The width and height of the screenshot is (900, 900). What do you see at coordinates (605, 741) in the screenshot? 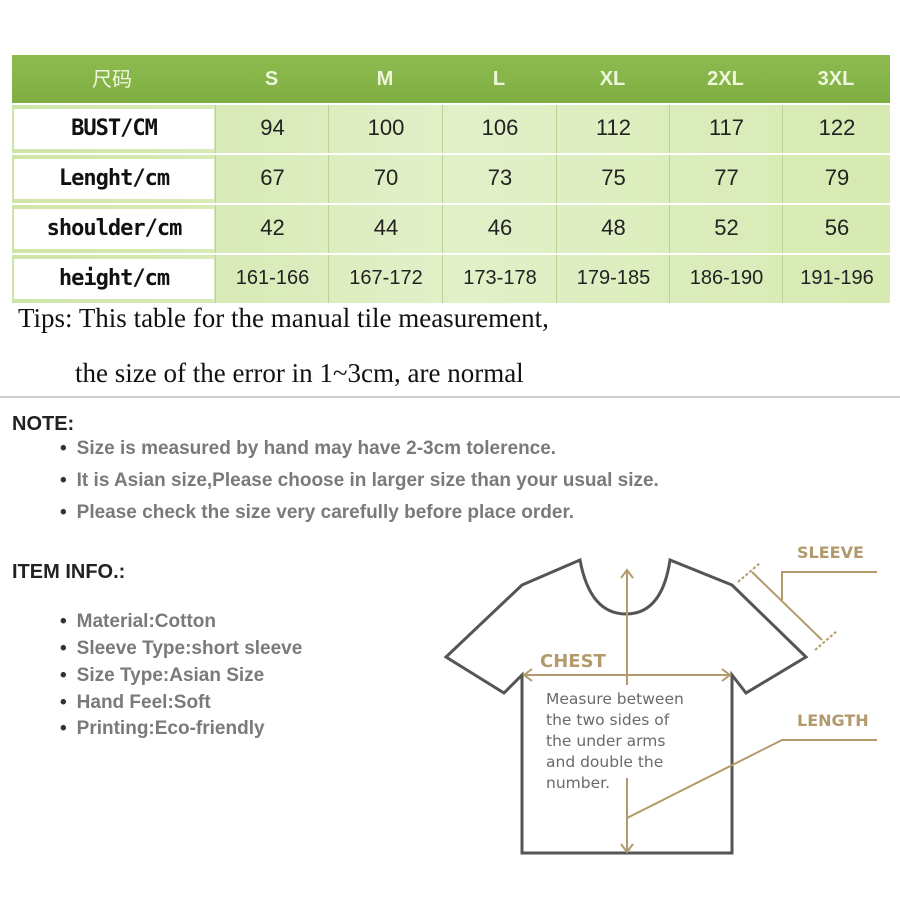
I see `measure-text: the under arms` at bounding box center [605, 741].